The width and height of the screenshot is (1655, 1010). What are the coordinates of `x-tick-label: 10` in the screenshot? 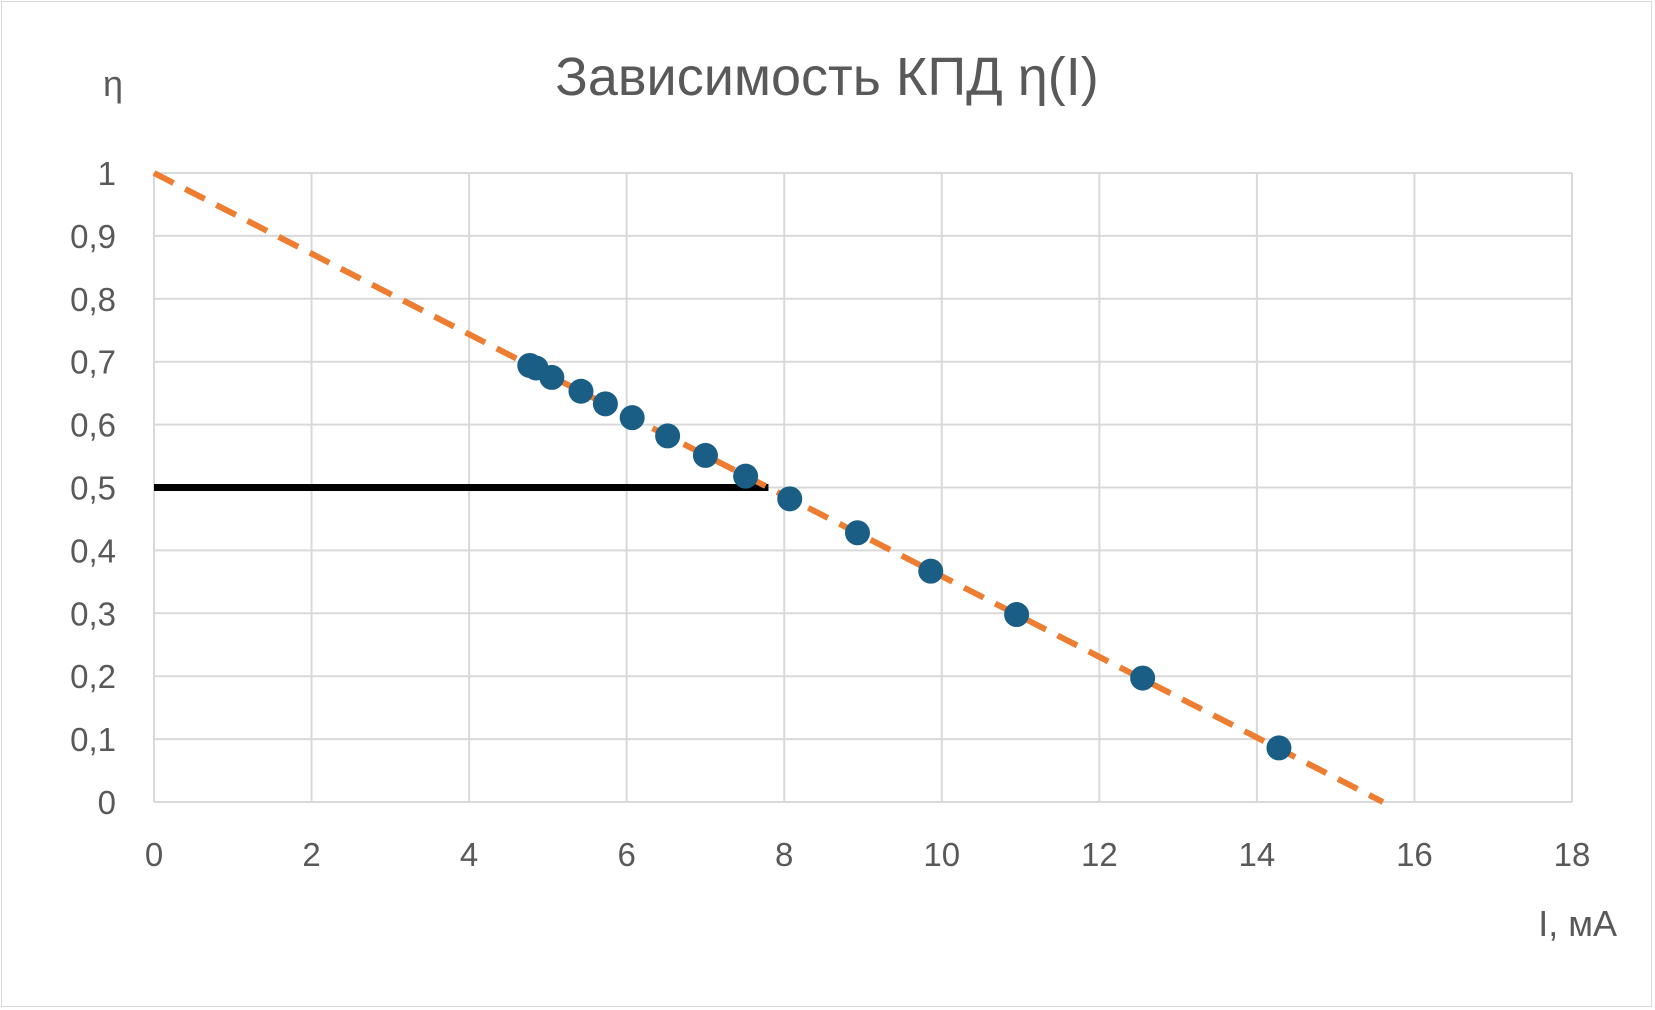 It's located at (941, 854).